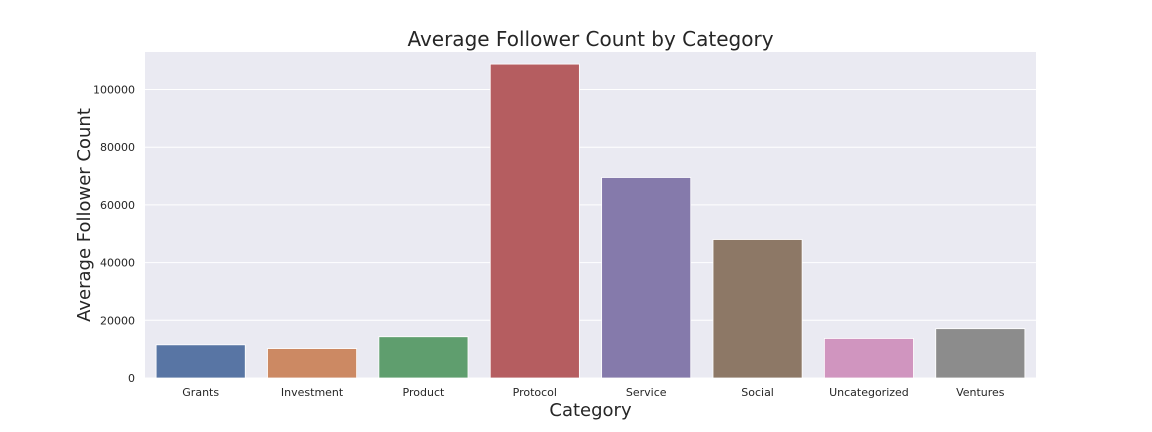  What do you see at coordinates (84, 215) in the screenshot?
I see `y-axis-label: Average Follower Count` at bounding box center [84, 215].